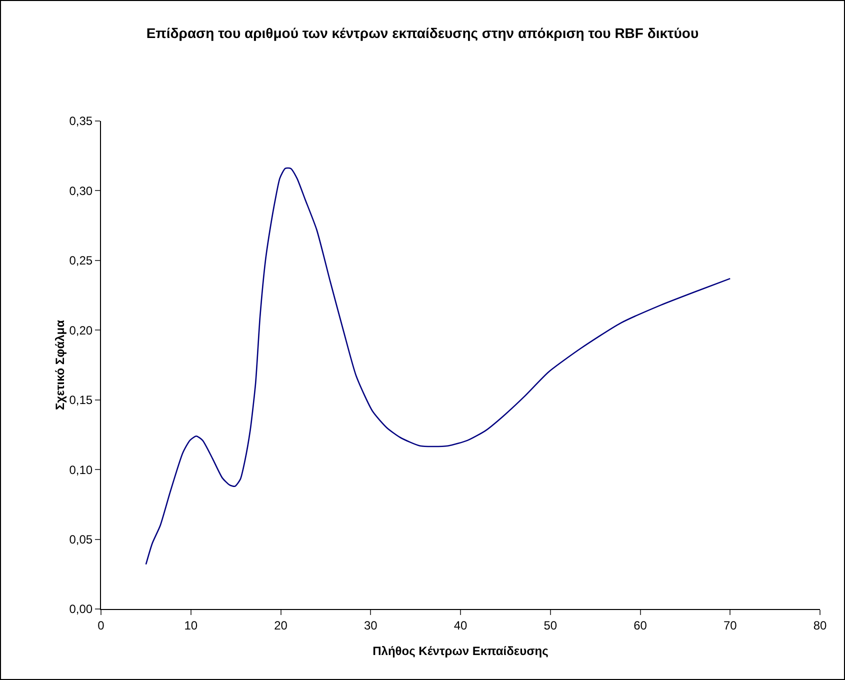 The image size is (845, 680). I want to click on x-tick-label: 30, so click(371, 625).